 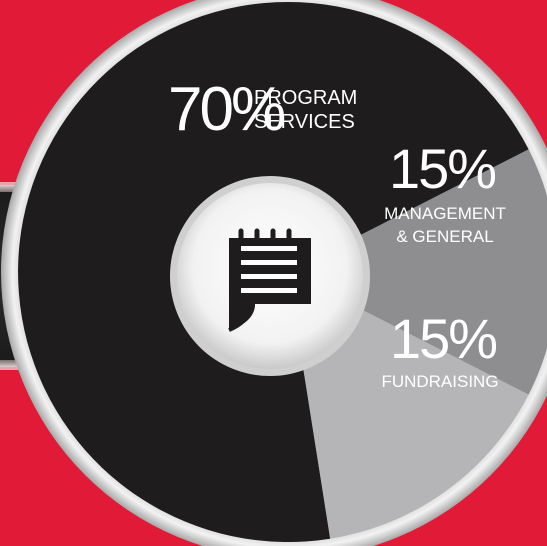 What do you see at coordinates (269, 280) in the screenshot?
I see `notepad-icon` at bounding box center [269, 280].